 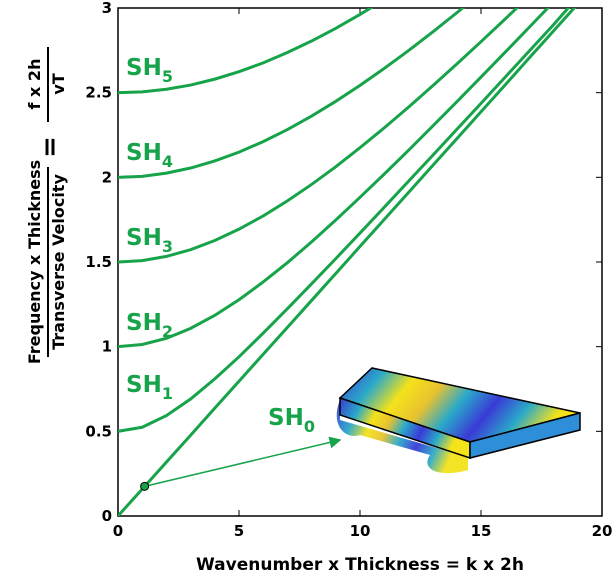 I want to click on y-tick-label: 3, so click(x=107, y=8).